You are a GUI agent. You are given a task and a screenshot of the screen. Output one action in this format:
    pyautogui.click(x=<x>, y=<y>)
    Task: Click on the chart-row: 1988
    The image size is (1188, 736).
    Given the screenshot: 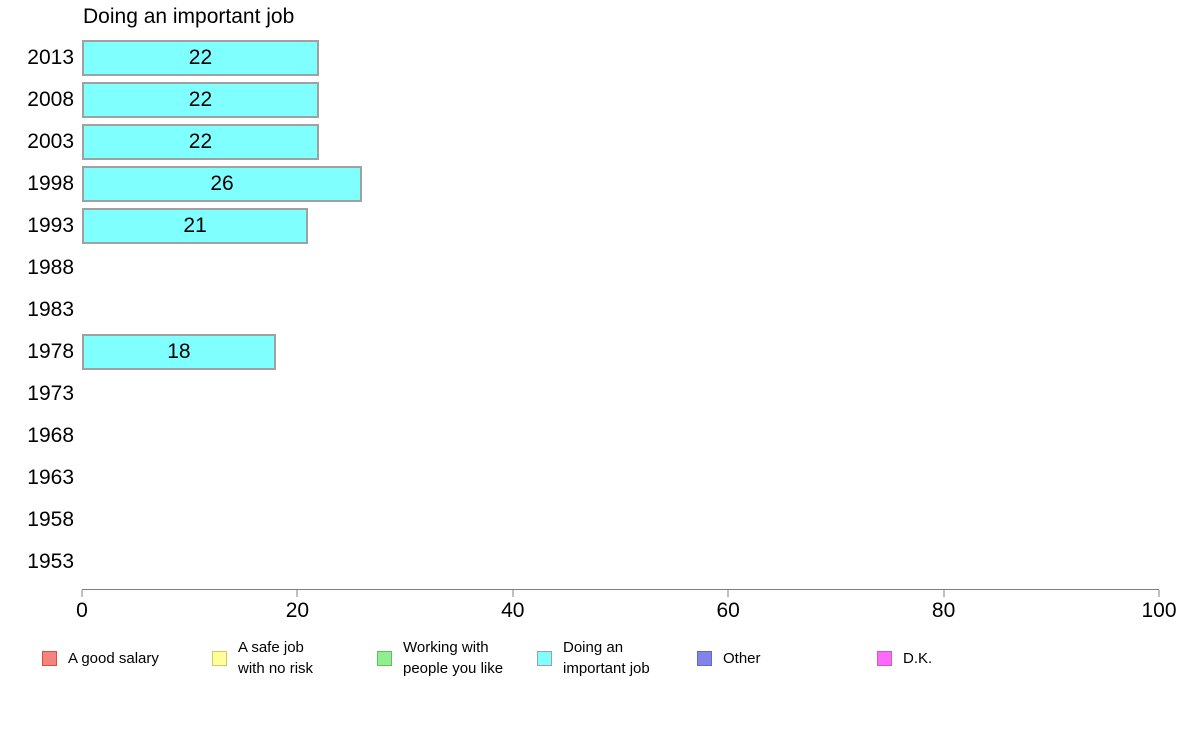 What is the action you would take?
    pyautogui.click(x=579, y=268)
    